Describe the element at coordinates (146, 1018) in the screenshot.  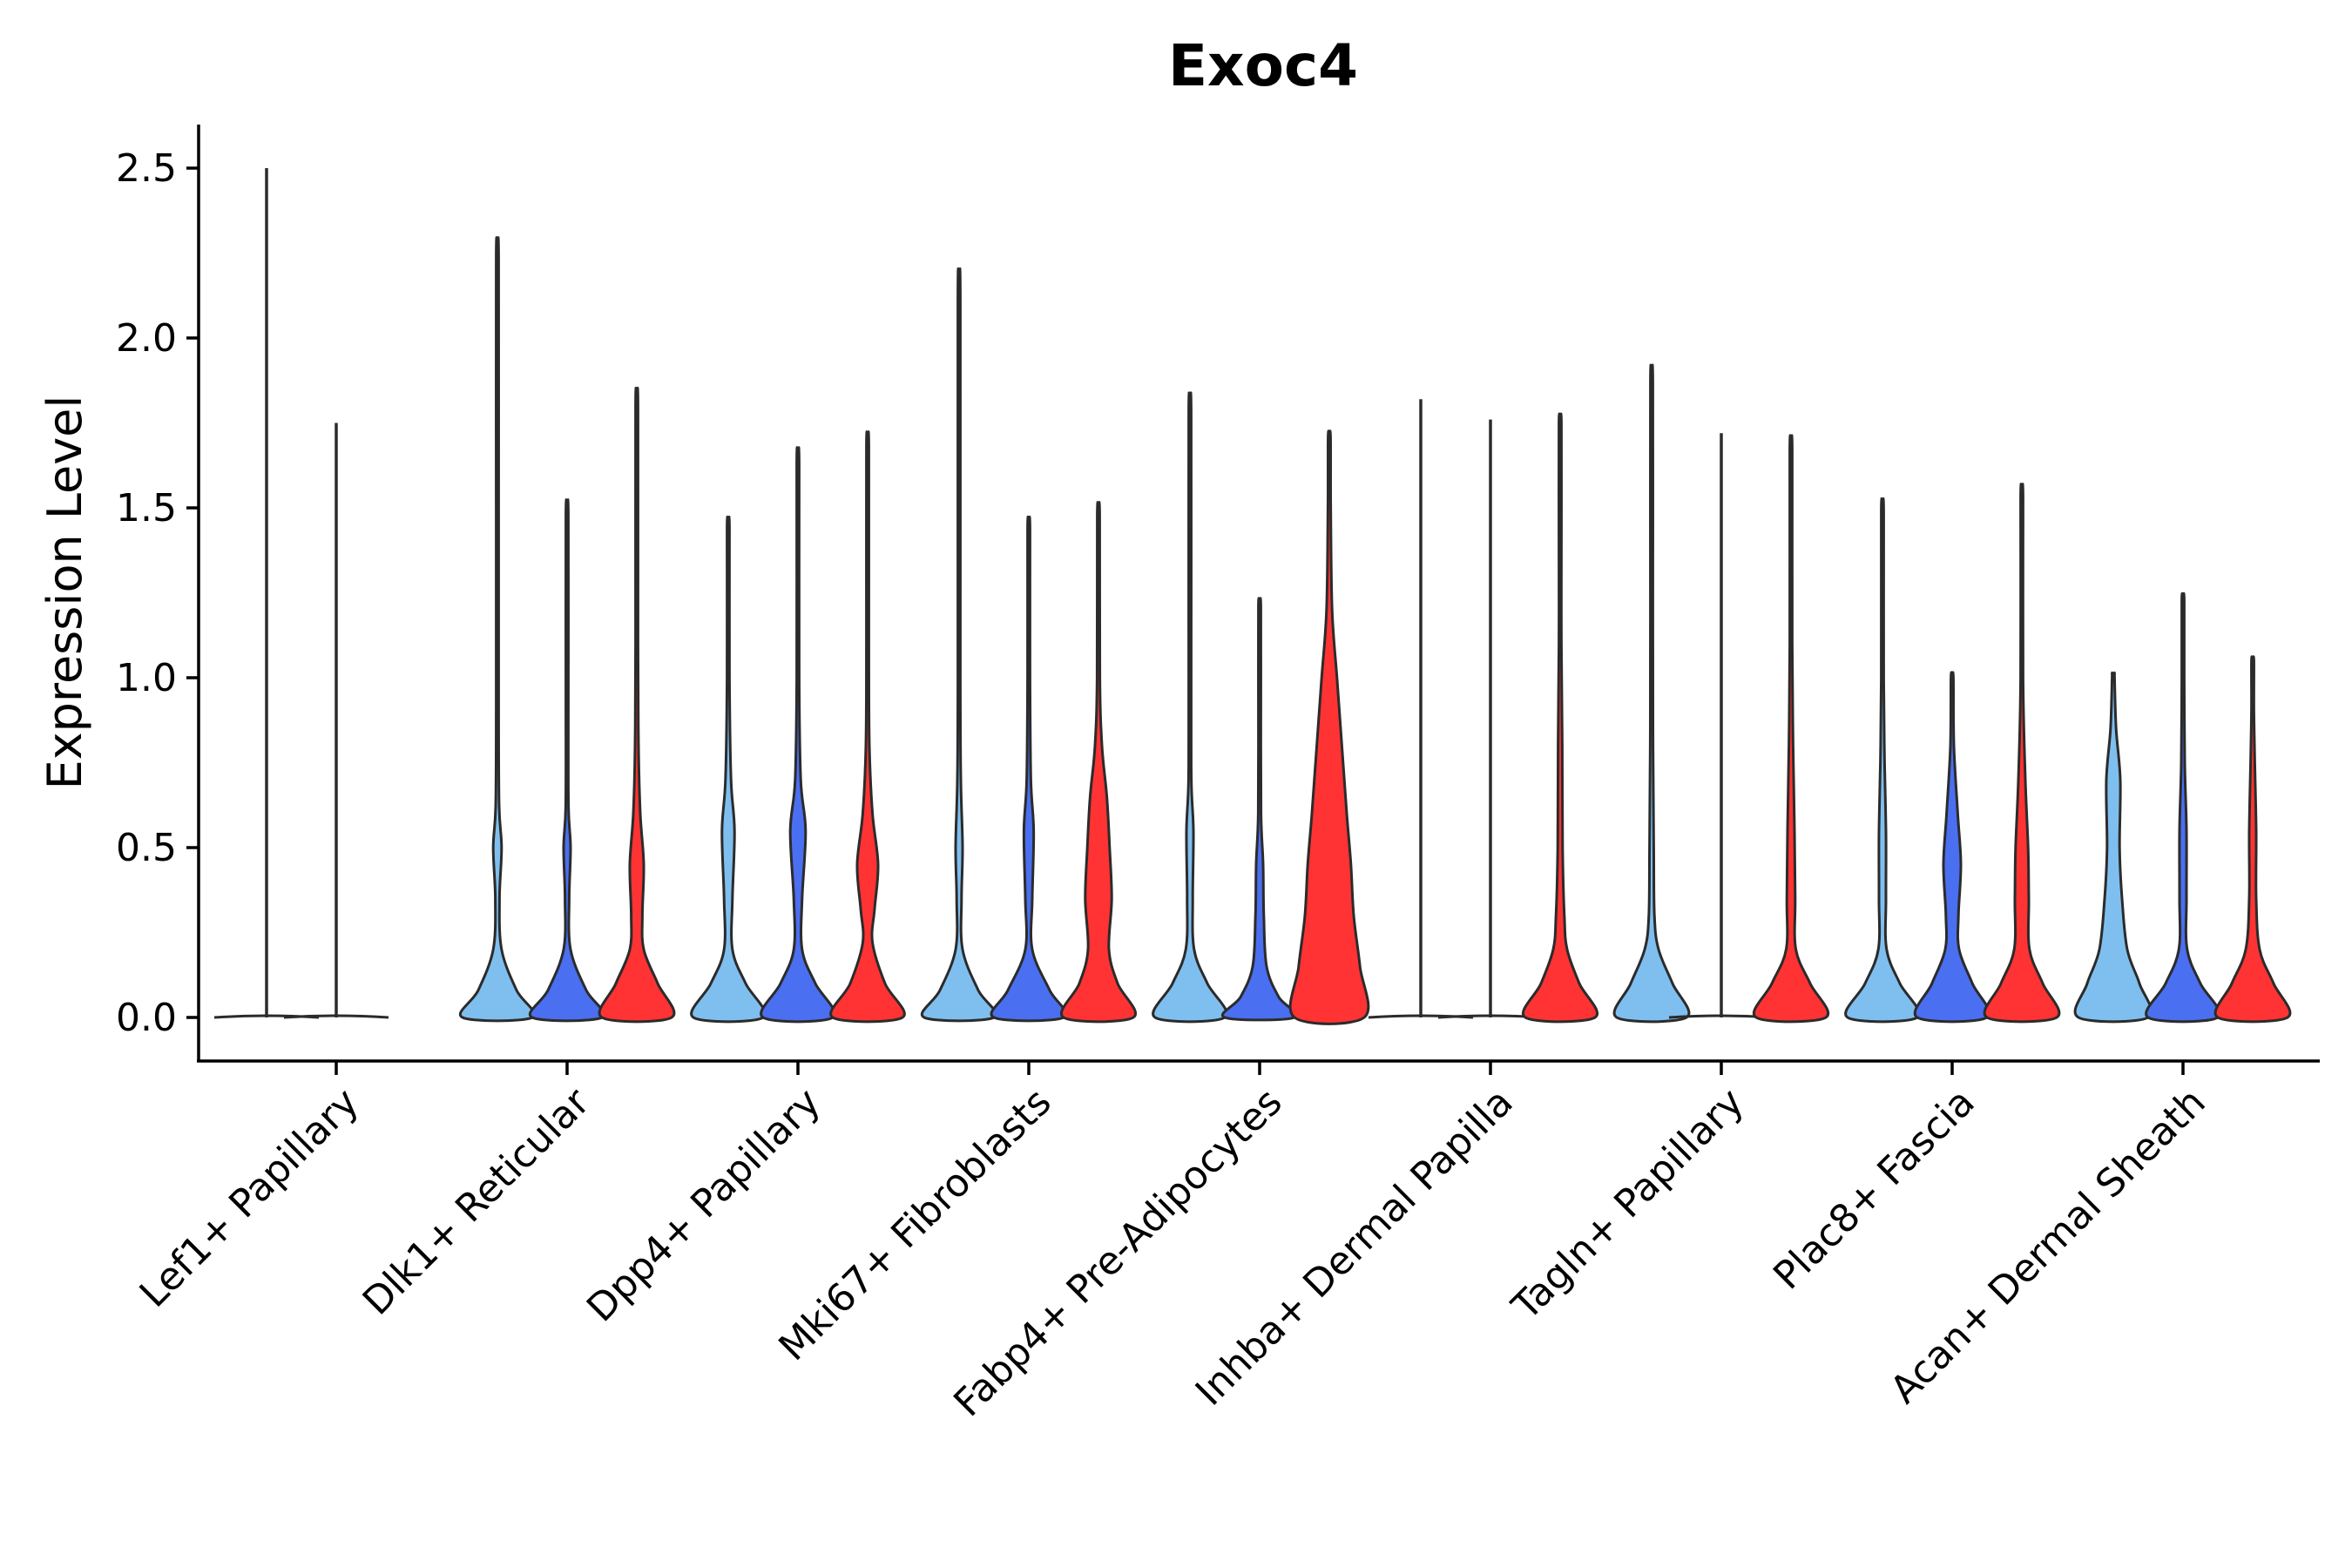
I see `y-tick-label: 0.0` at that location.